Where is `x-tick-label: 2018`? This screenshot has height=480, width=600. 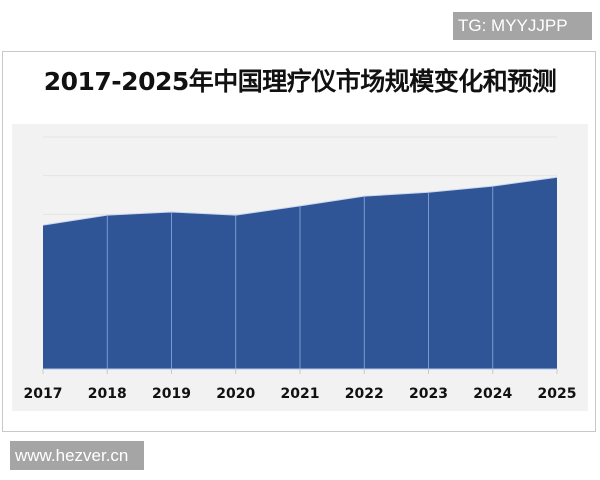 x-tick-label: 2018 is located at coordinates (107, 394).